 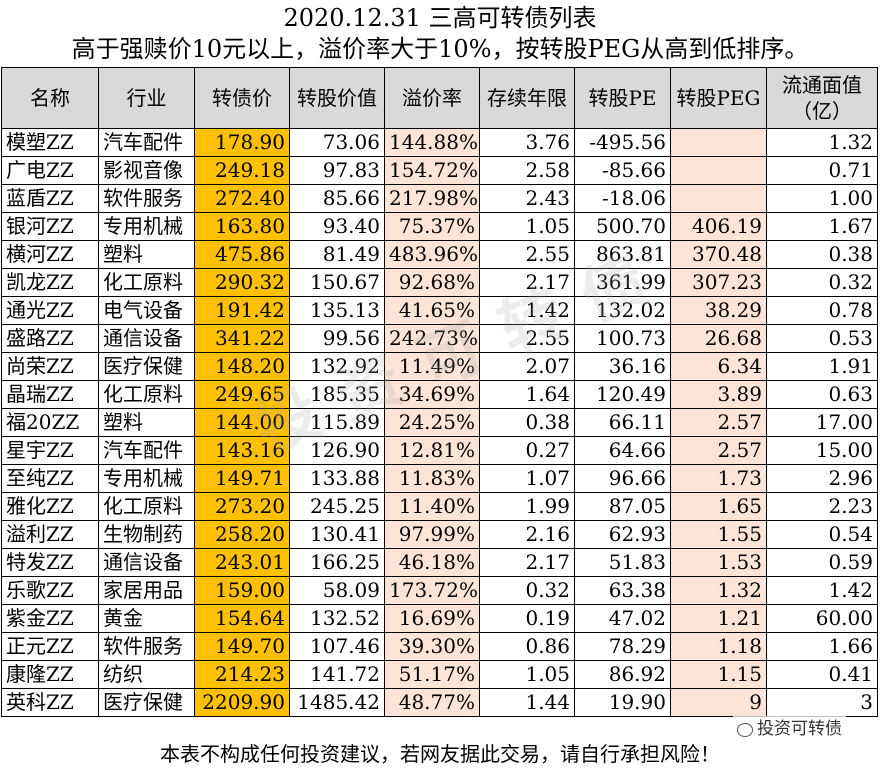 I want to click on cell-remaining-years: 0.38, so click(x=527, y=422).